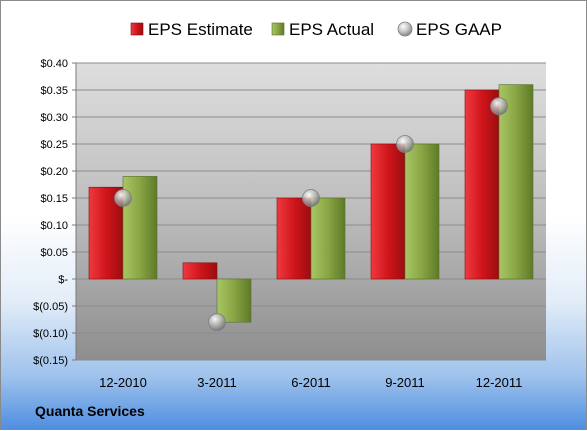  Describe the element at coordinates (217, 382) in the screenshot. I see `x-tick-label: 3-2011` at that location.